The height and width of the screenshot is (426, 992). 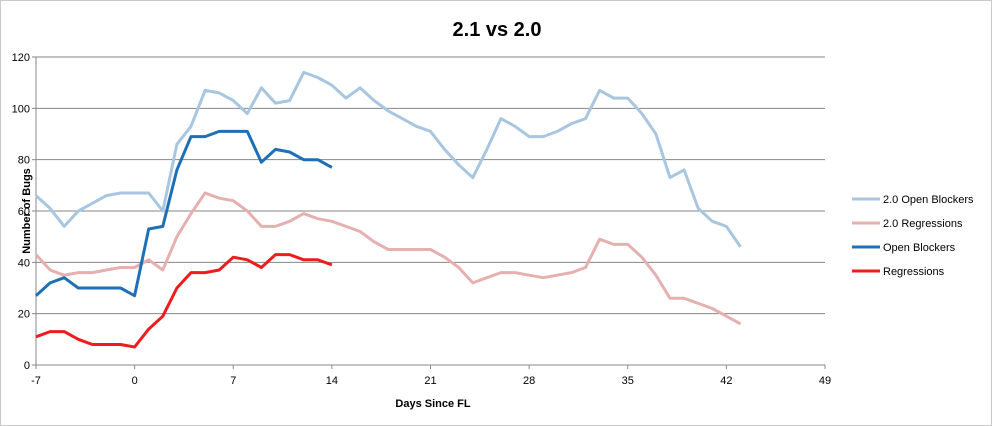 What do you see at coordinates (497, 30) in the screenshot?
I see `chart-title: 2.1 vs 2.0` at bounding box center [497, 30].